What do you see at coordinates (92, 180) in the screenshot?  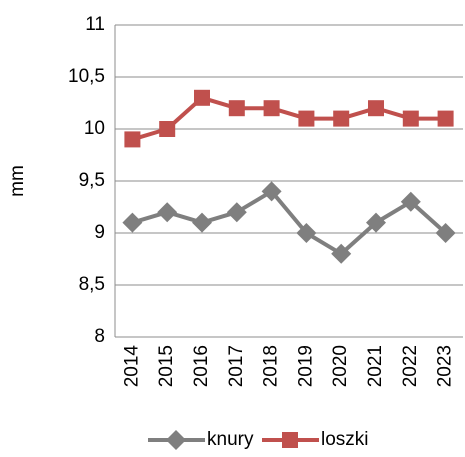 I see `y-tick-label: 9,5` at bounding box center [92, 180].